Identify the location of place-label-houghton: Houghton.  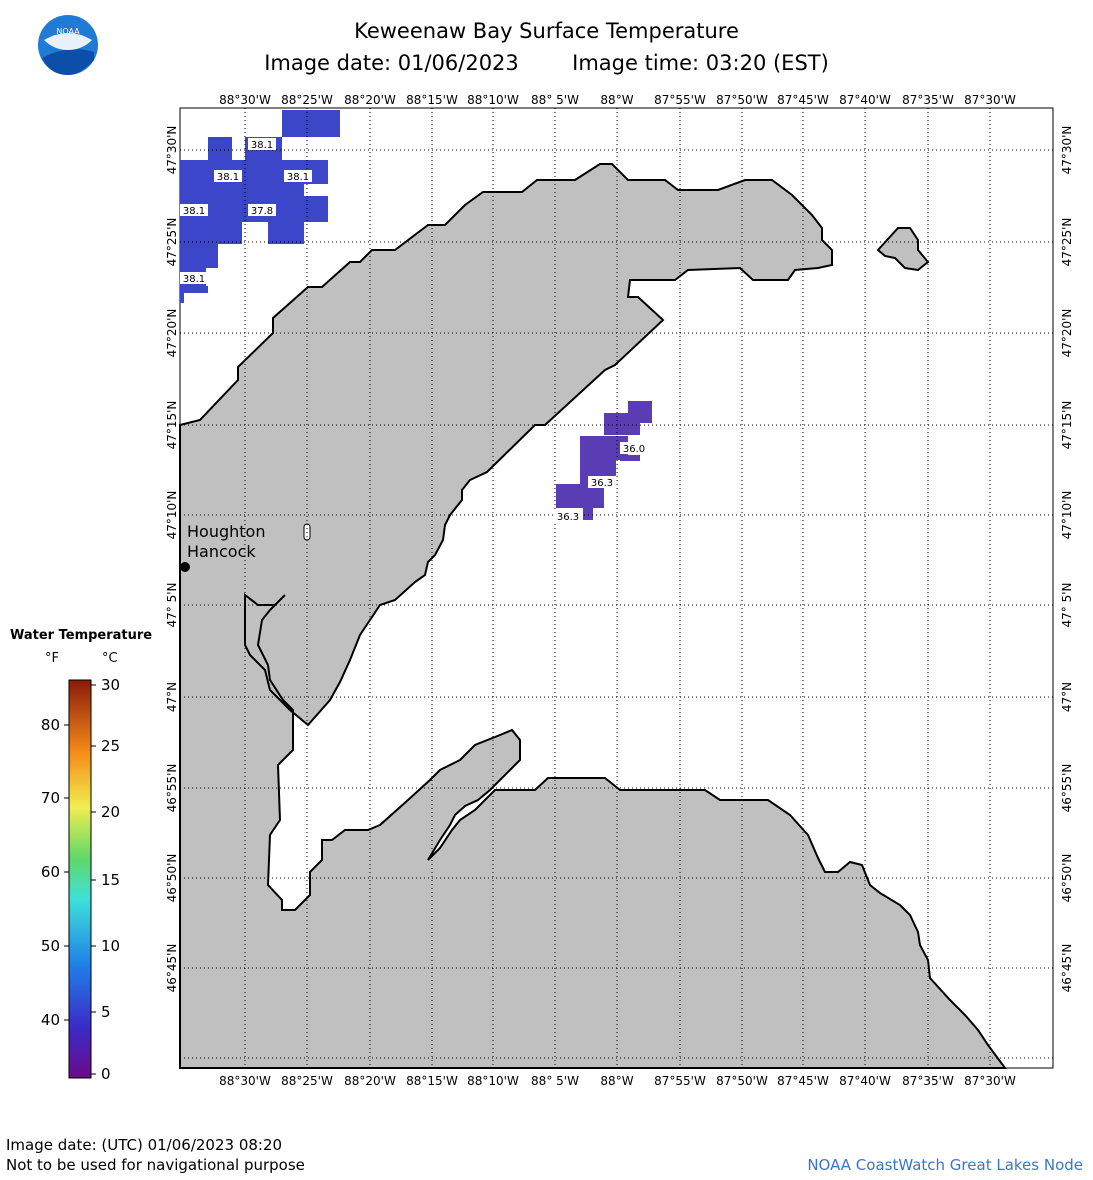
(226, 531).